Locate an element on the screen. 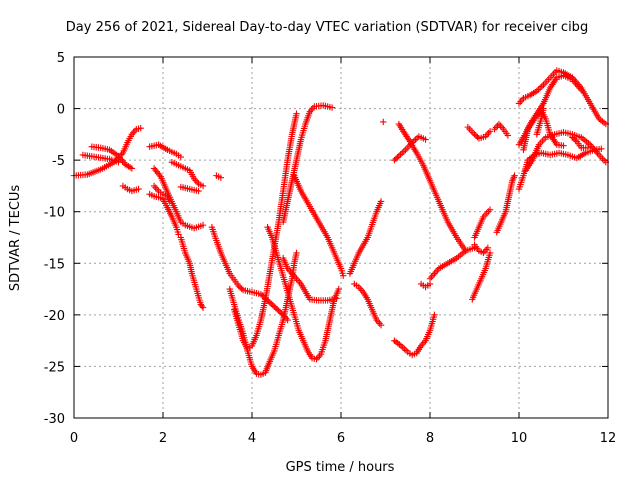 Image resolution: width=640 pixels, height=480 pixels. x-tick-label: 12 is located at coordinates (608, 438).